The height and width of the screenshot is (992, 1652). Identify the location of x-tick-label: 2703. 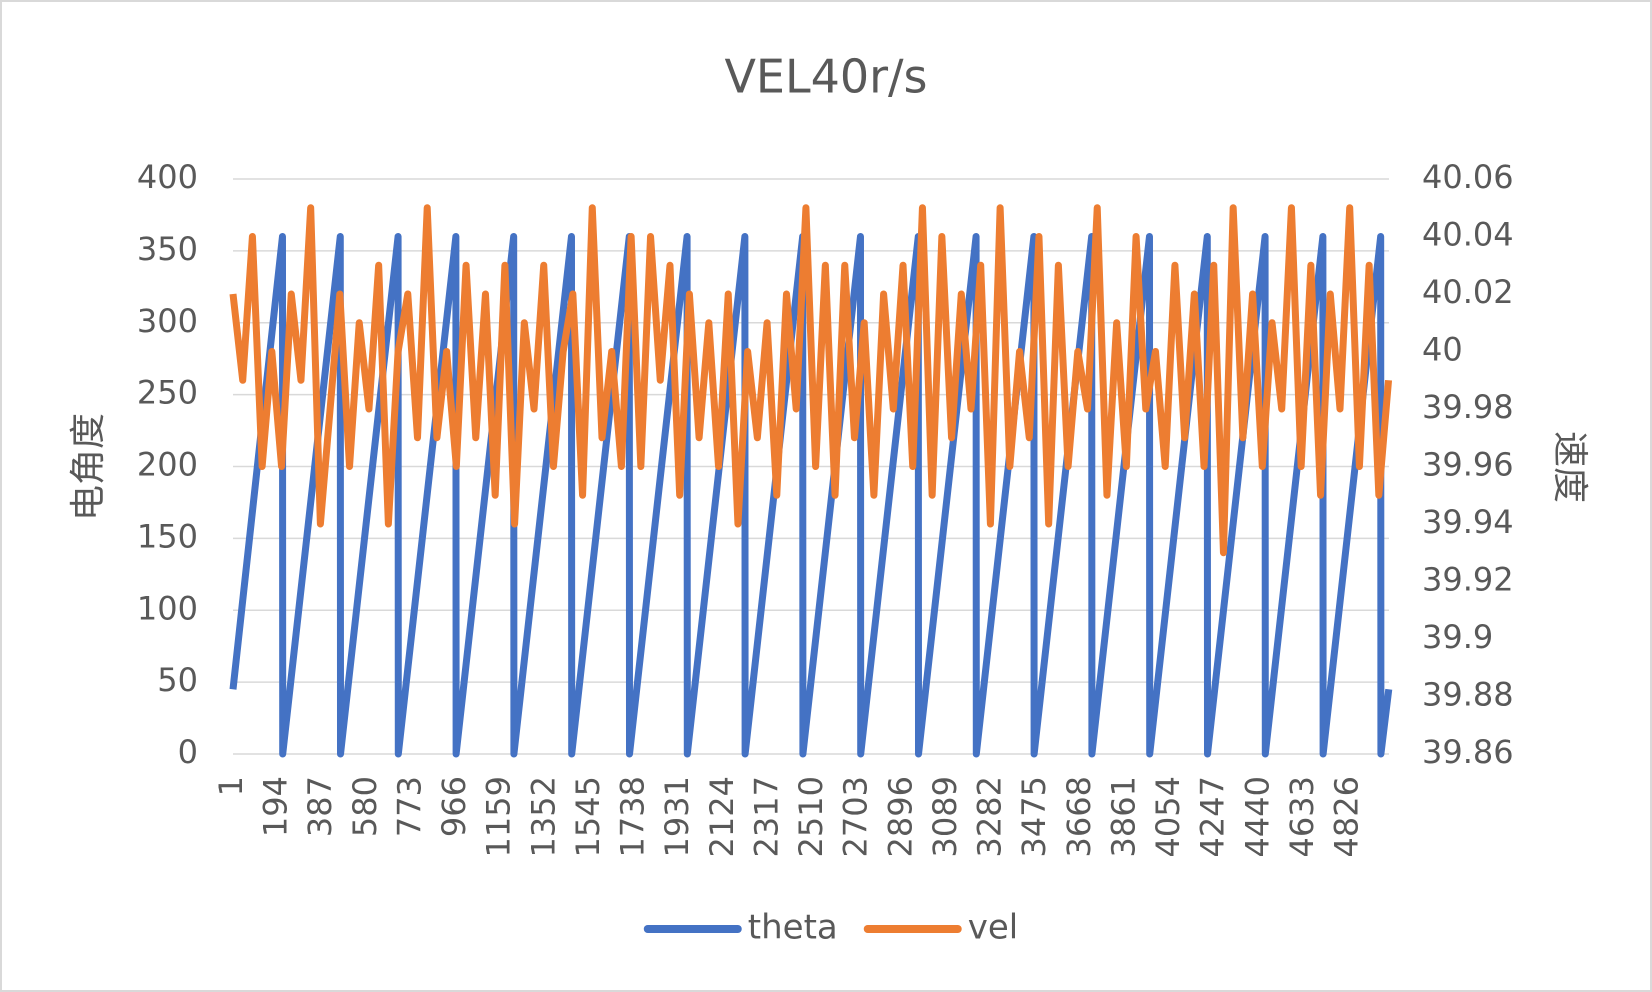
(856, 816).